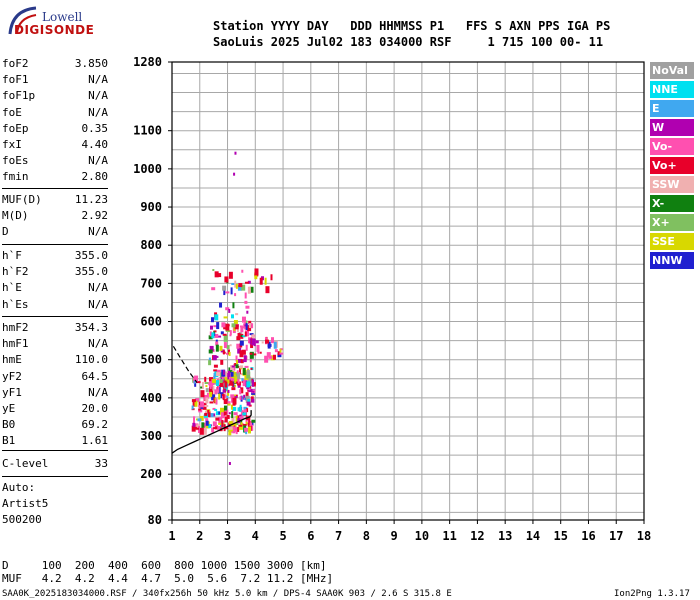 This screenshot has height=600, width=700. Describe the element at coordinates (672, 260) in the screenshot. I see `legend-item-nnw: NNW` at that location.